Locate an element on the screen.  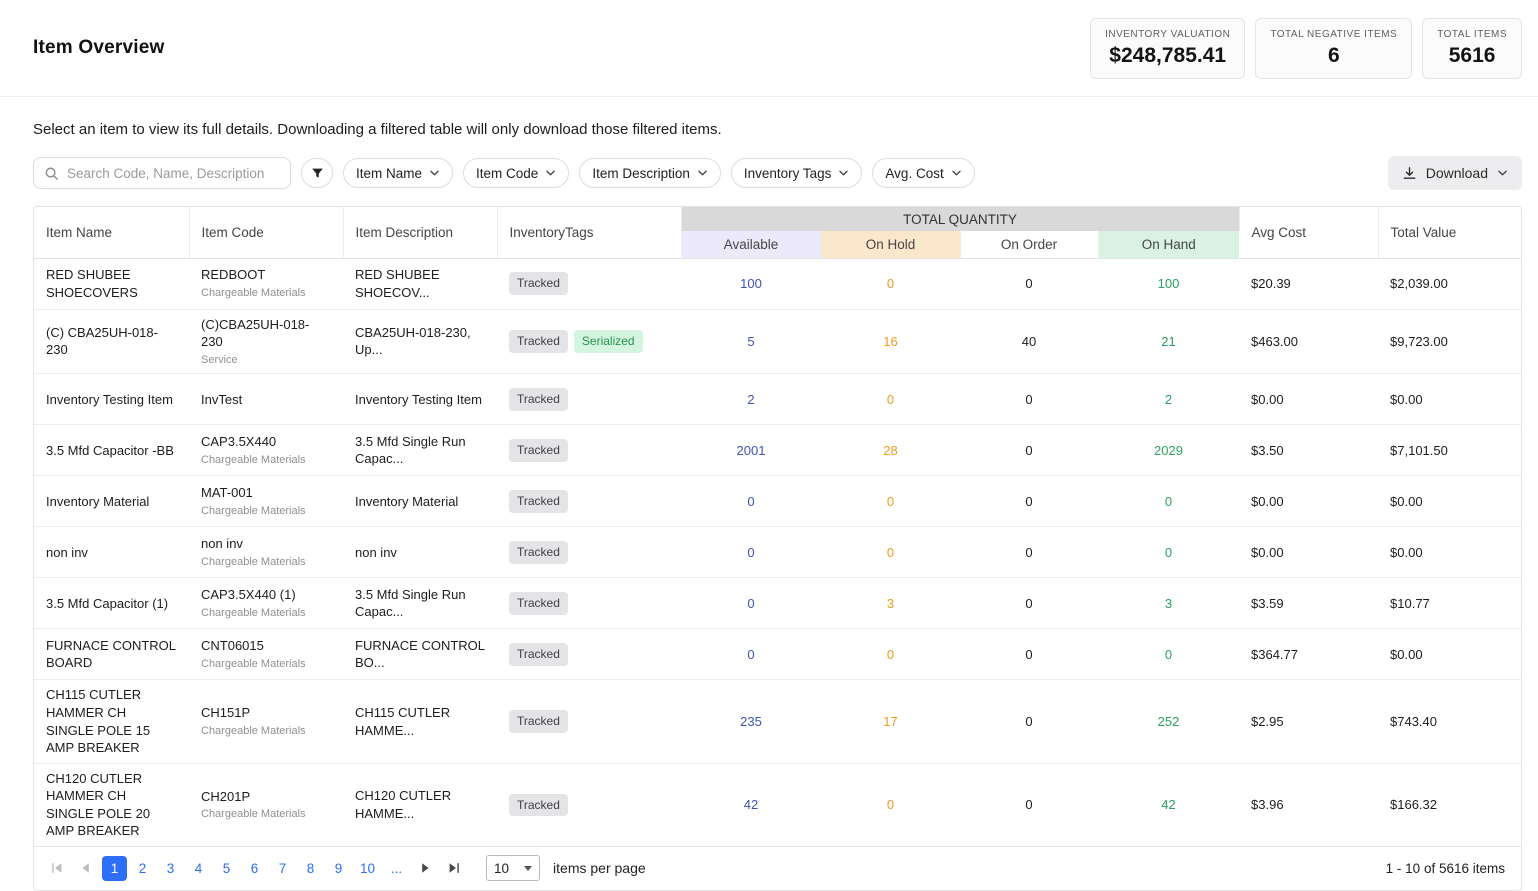
stat-value: 5616 is located at coordinates (1472, 55).